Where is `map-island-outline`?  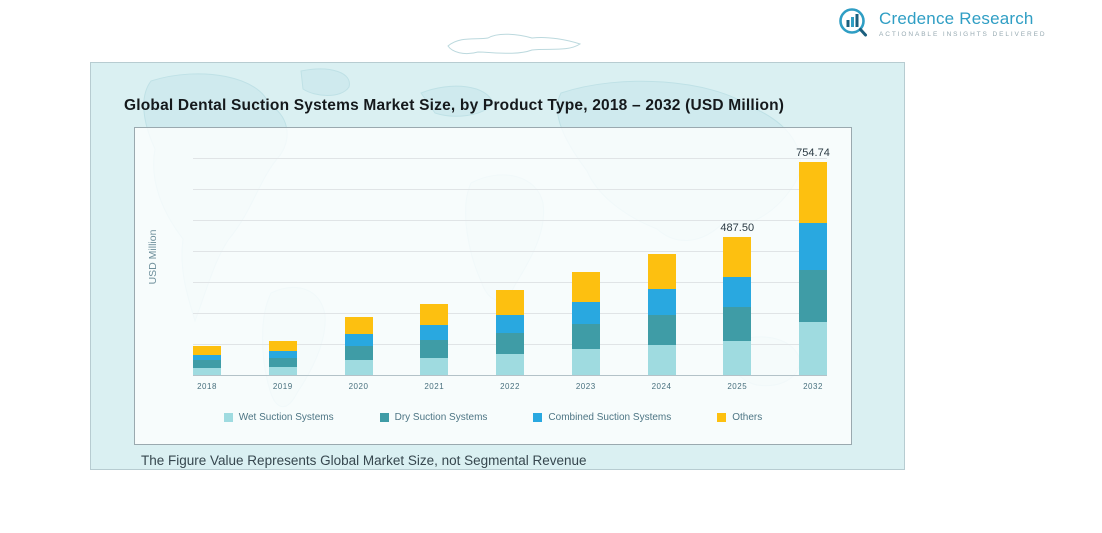 map-island-outline is located at coordinates (514, 44).